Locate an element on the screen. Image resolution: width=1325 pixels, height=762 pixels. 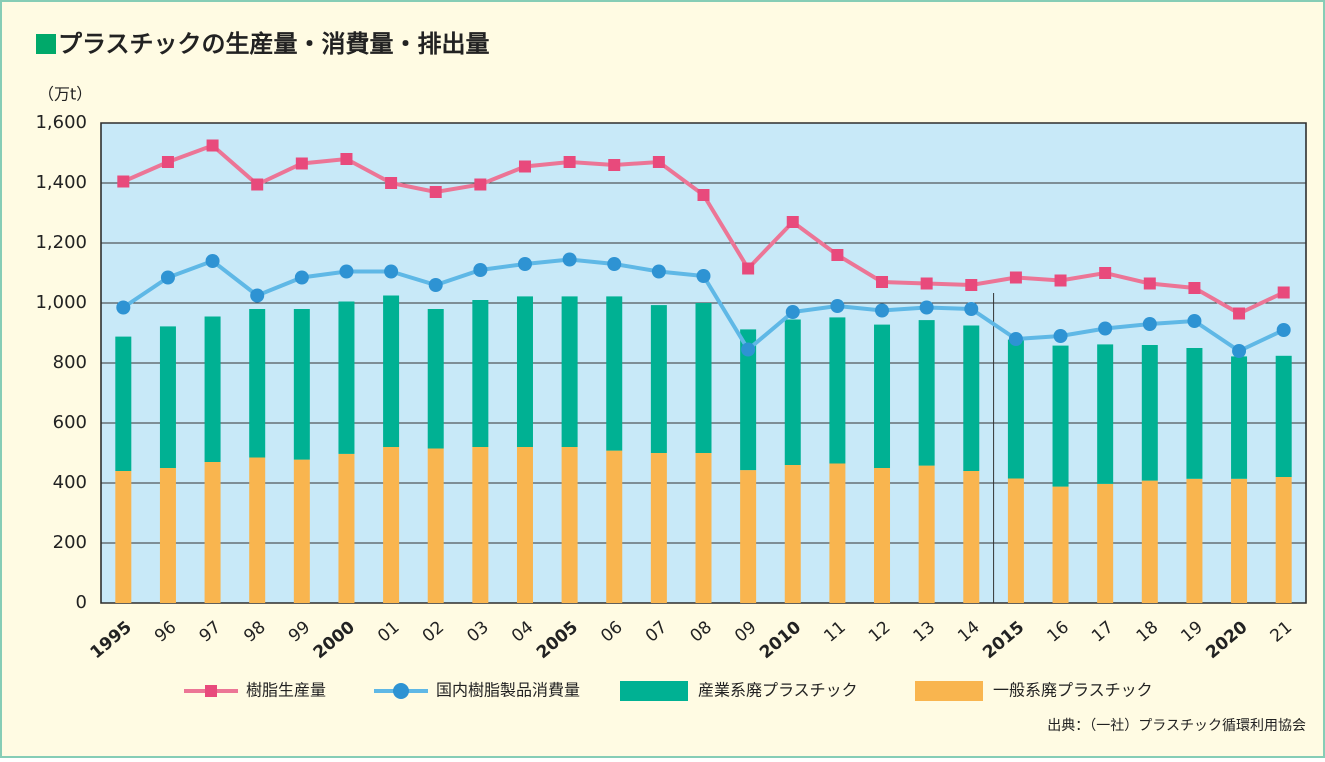
y-axis-label: （万t） is located at coordinates (65, 94).